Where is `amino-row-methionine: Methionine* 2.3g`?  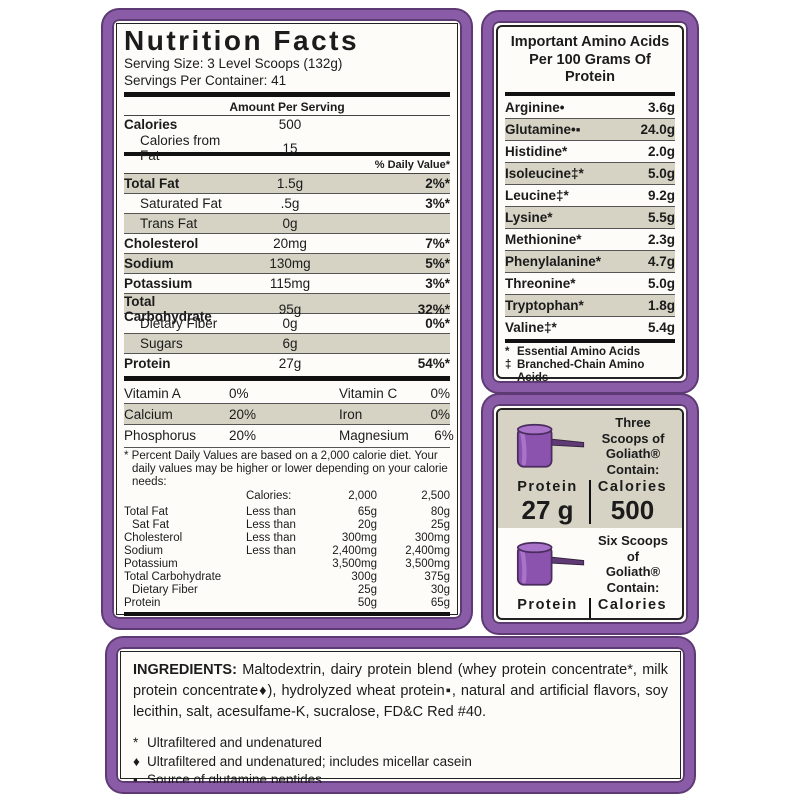
amino-row-methionine: Methionine* 2.3g is located at coordinates (590, 238).